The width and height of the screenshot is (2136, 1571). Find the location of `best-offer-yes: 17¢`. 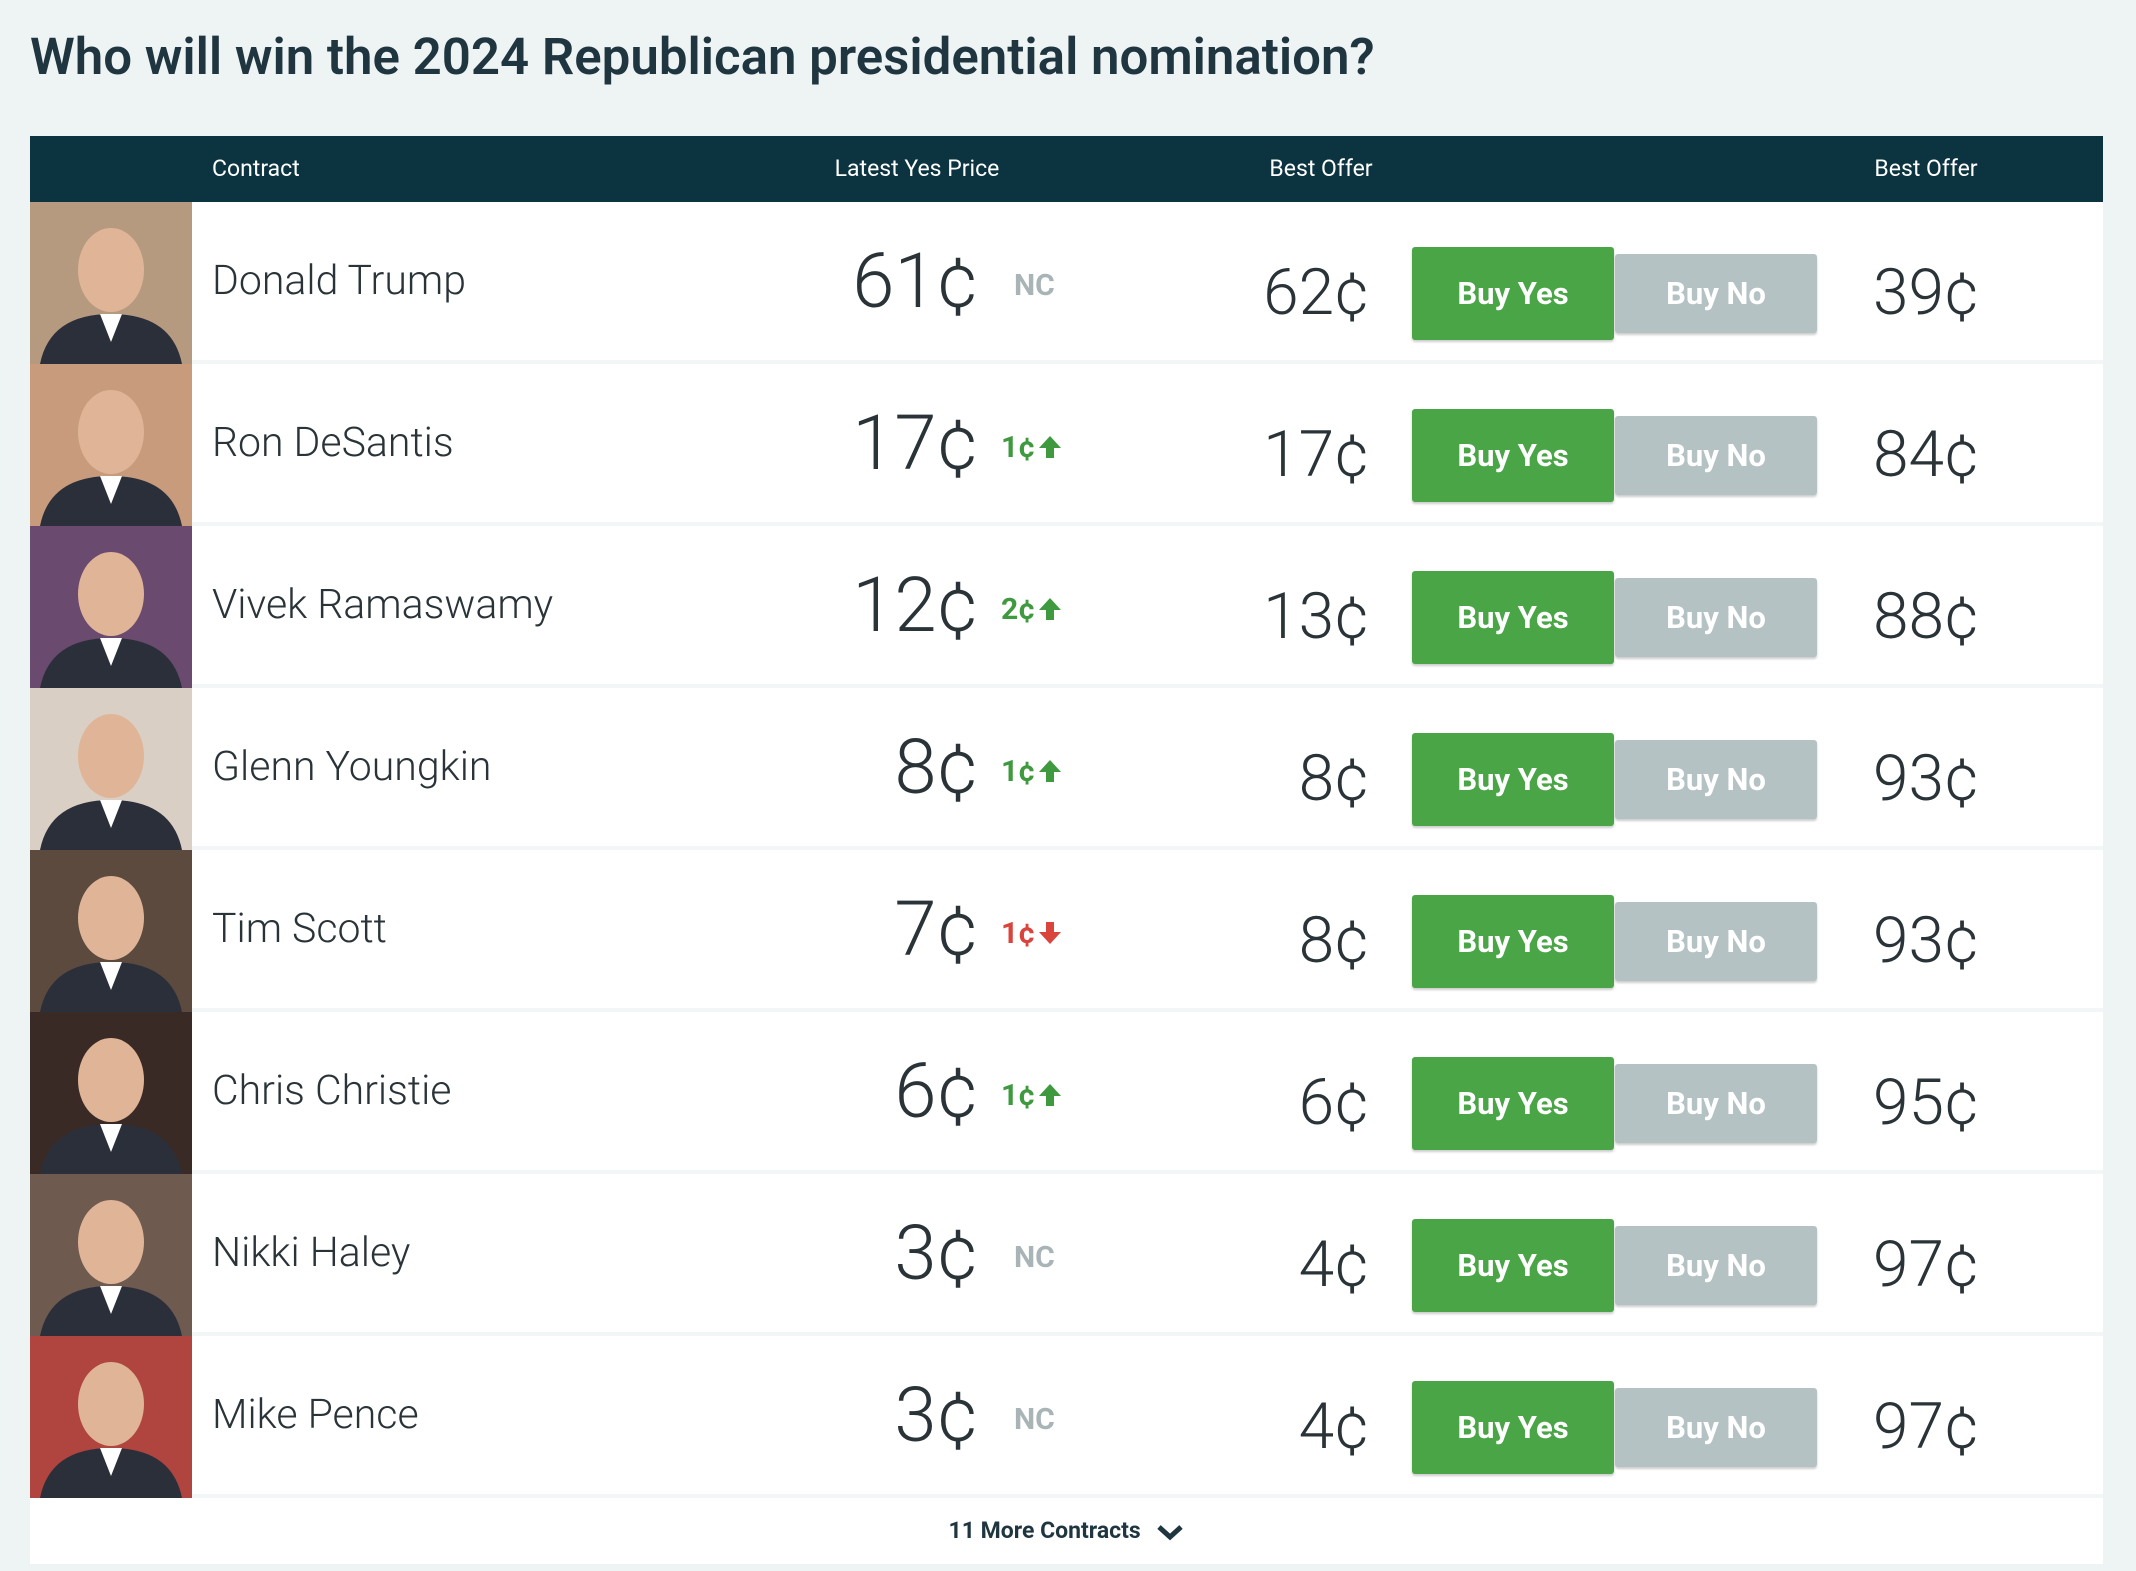

best-offer-yes: 17¢ is located at coordinates (1316, 454).